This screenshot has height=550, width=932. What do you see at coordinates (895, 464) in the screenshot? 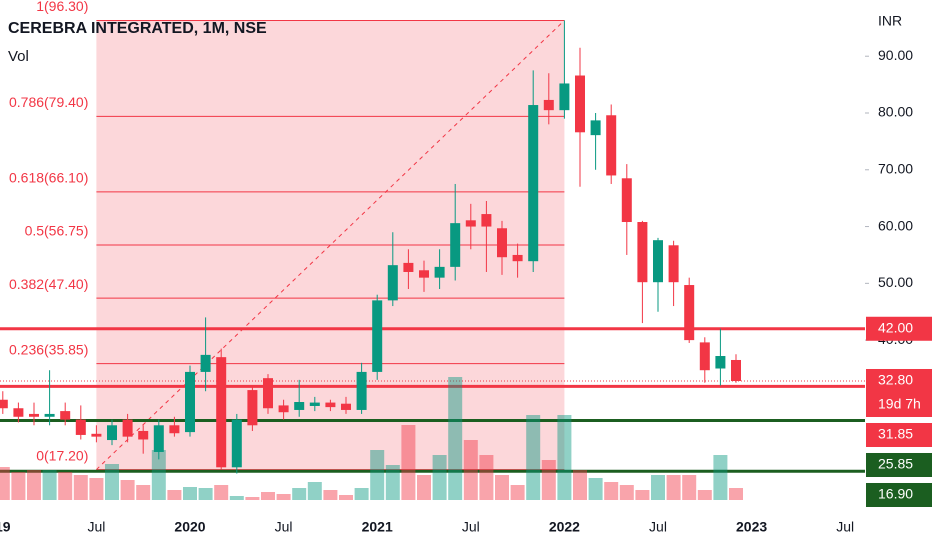
I see `line-price-label: 25.85` at bounding box center [895, 464].